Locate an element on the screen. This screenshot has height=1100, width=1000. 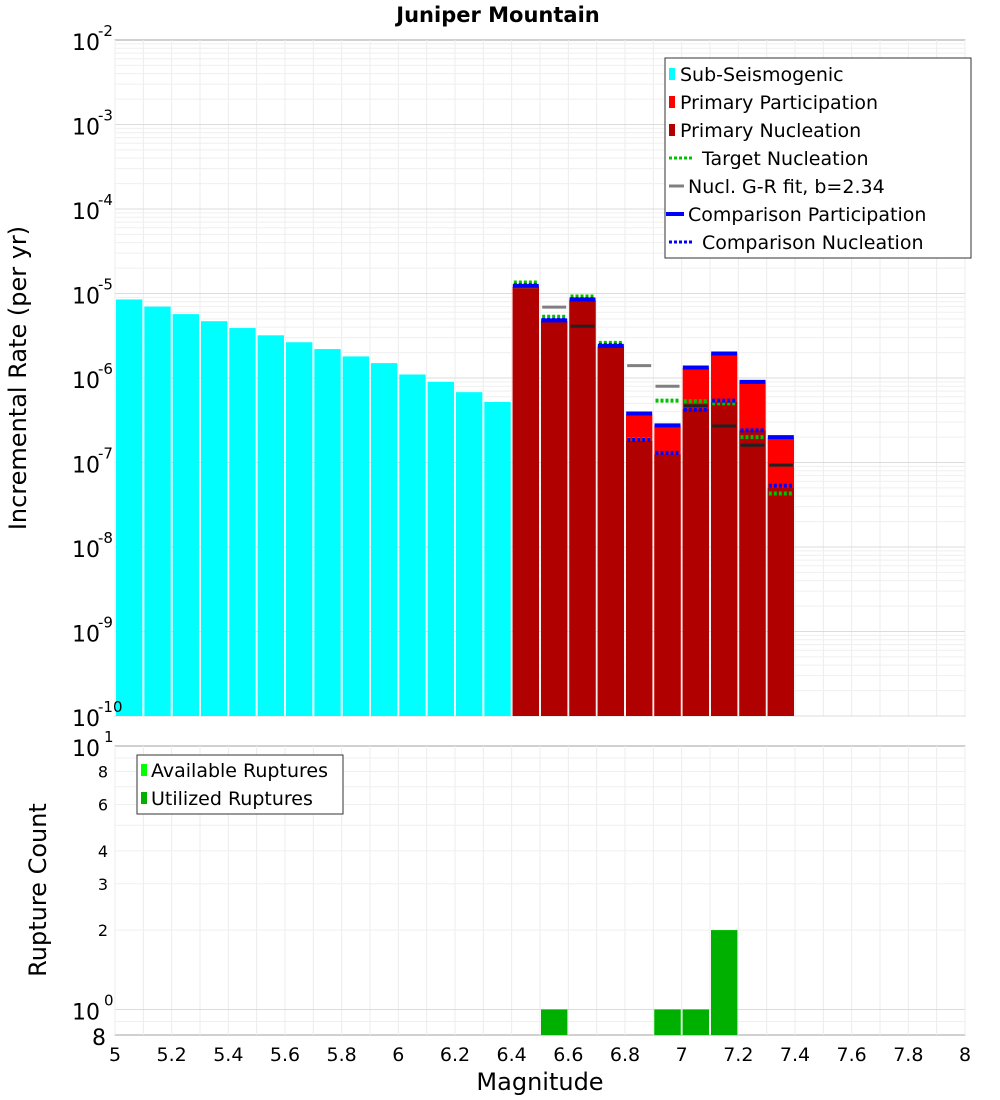
tick-exponent: -8 is located at coordinates (105, 538).